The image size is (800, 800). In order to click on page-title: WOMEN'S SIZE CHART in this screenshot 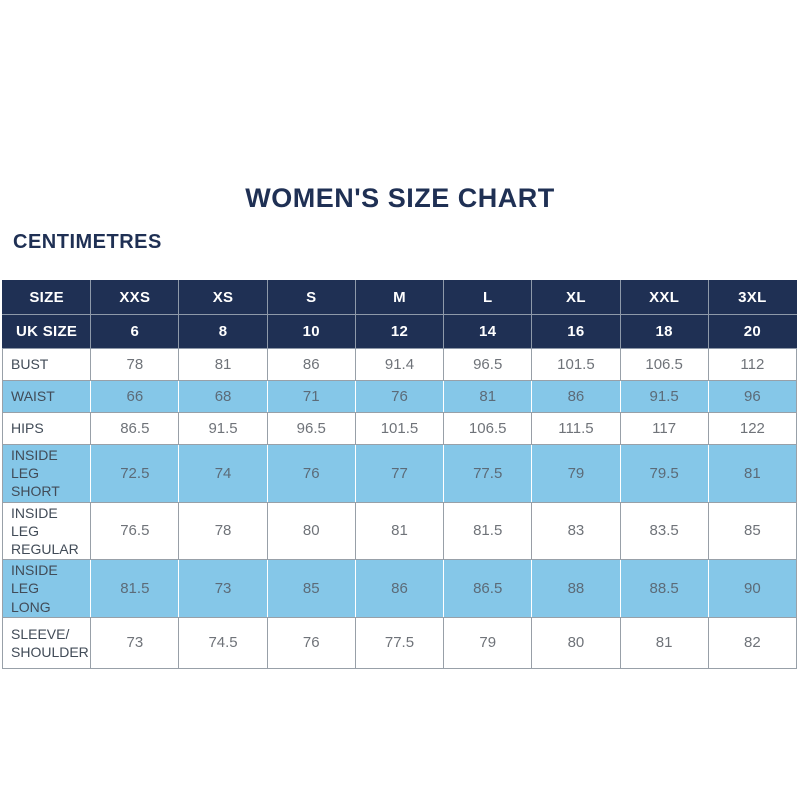, I will do `click(400, 198)`.